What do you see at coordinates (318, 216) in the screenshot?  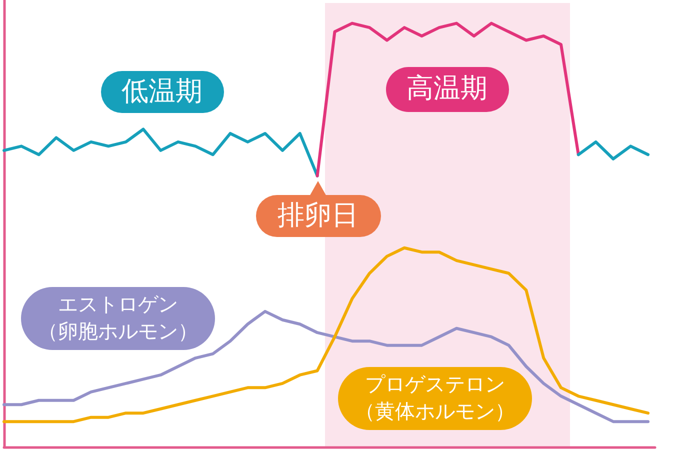 I see `annotation: 排卵日` at bounding box center [318, 216].